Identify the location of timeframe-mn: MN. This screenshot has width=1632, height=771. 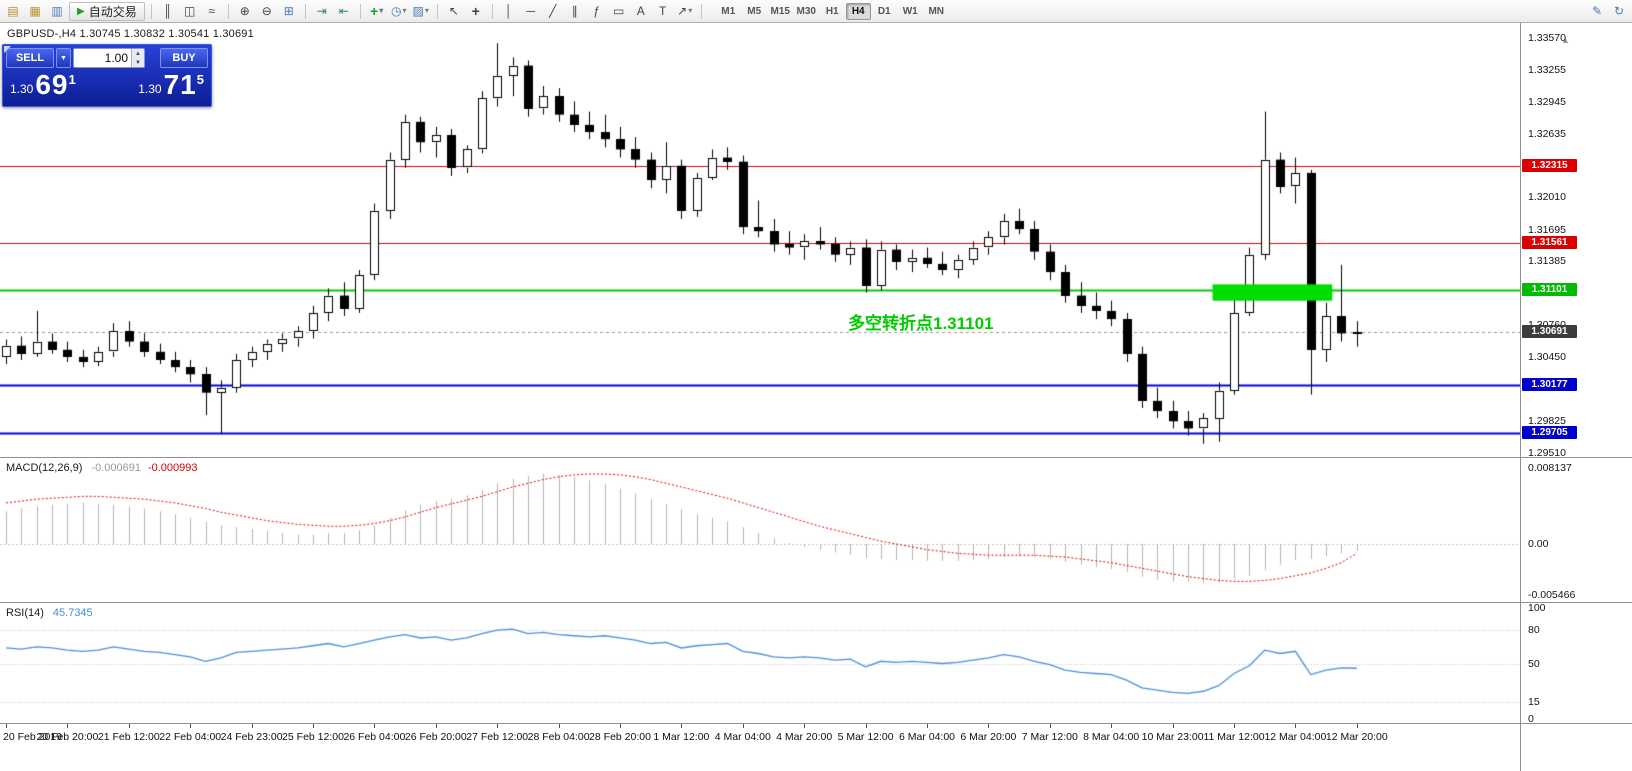
(936, 11).